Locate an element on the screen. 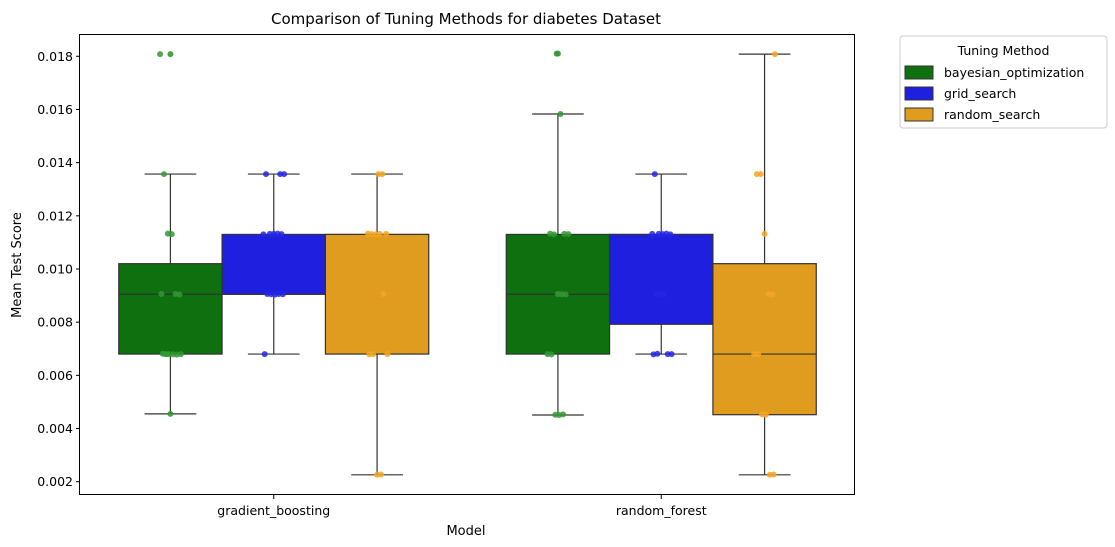  legend-label-grid_search: grid_search is located at coordinates (980, 93).